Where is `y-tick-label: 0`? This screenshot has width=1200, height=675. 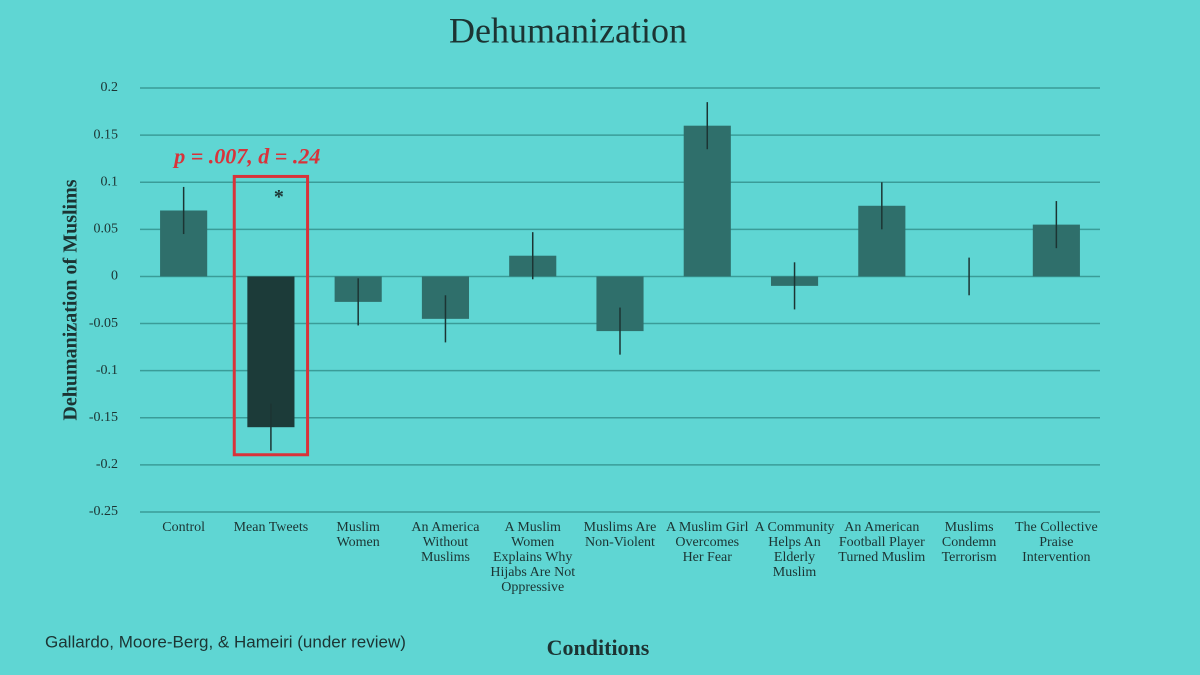
y-tick-label: 0 is located at coordinates (114, 276).